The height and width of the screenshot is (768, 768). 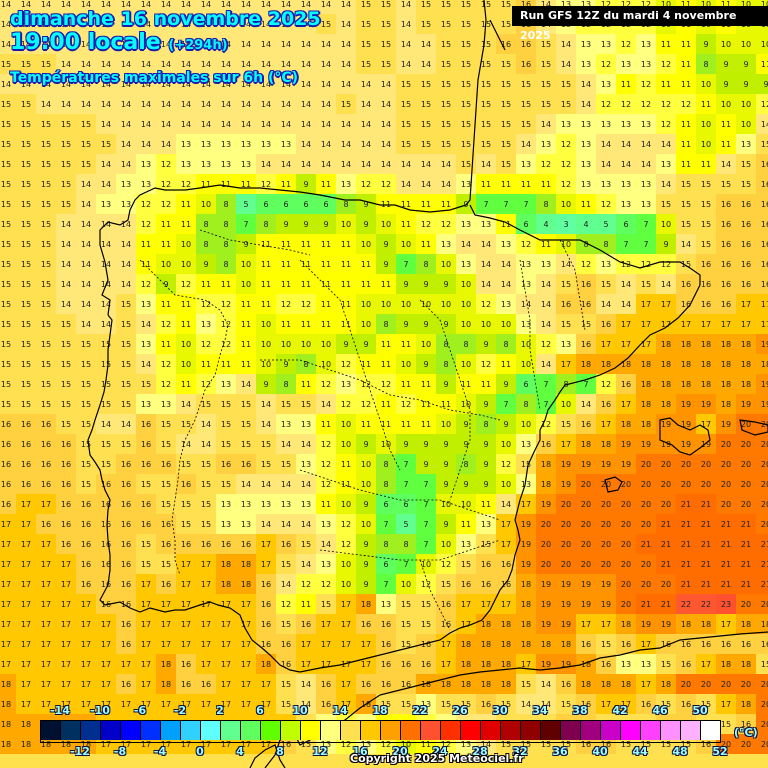 What do you see at coordinates (119, 42) in the screenshot?
I see `forecast-time: 19:00 locale (+294h)` at bounding box center [119, 42].